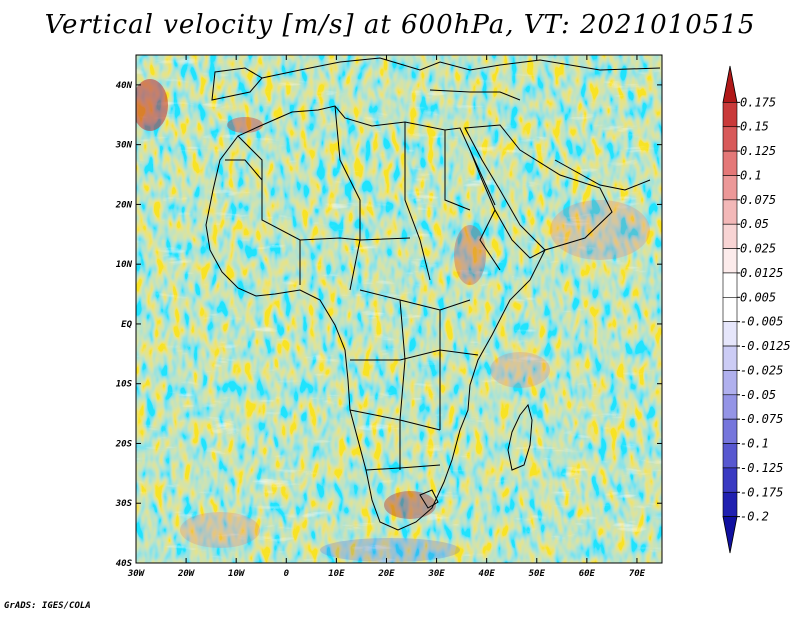 The width and height of the screenshot is (800, 618). I want to click on lon-tick-label: 10W, so click(237, 574).